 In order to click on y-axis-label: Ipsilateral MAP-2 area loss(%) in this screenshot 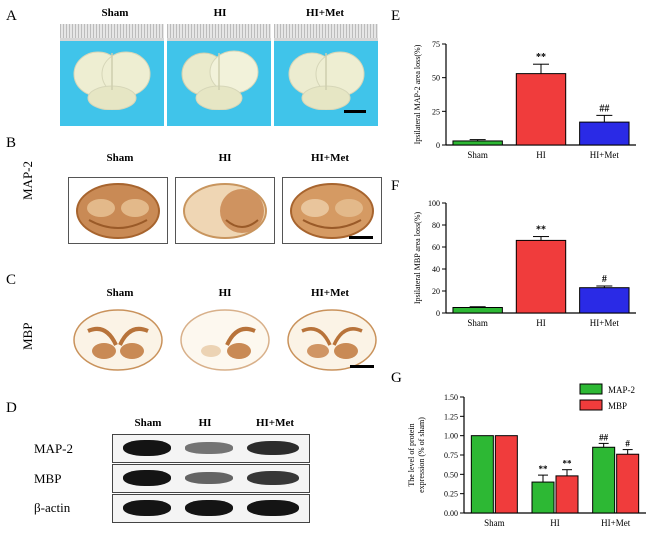, I will do `click(417, 94)`.